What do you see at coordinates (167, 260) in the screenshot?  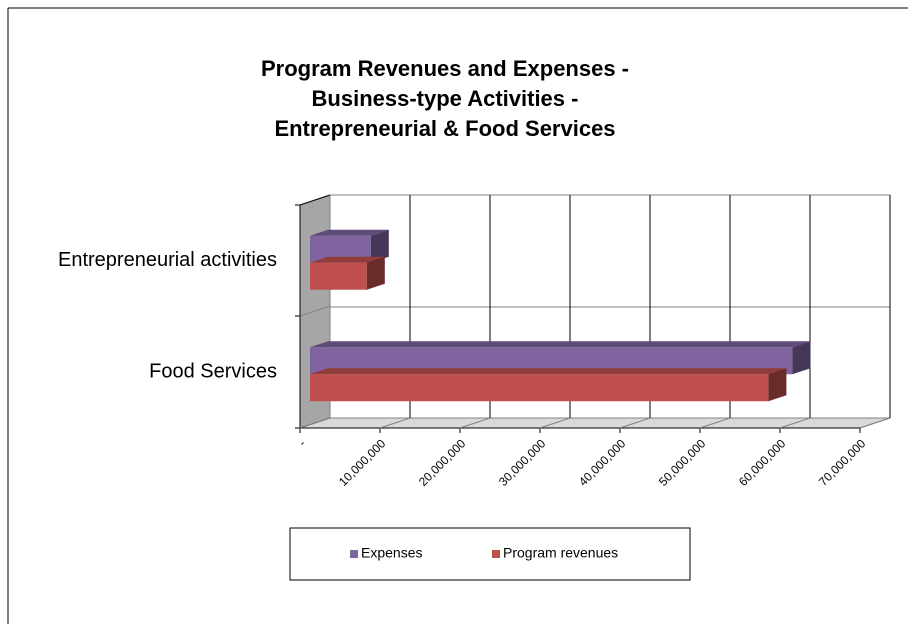 I see `y-tick-label: Entrepreneurial activities` at bounding box center [167, 260].